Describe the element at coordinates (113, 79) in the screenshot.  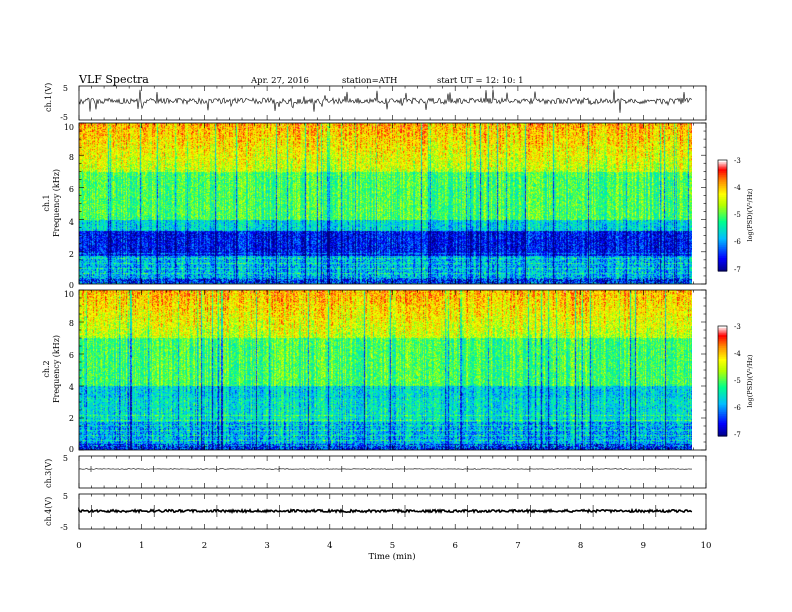
I see `figure-title: VLF Spectra` at that location.